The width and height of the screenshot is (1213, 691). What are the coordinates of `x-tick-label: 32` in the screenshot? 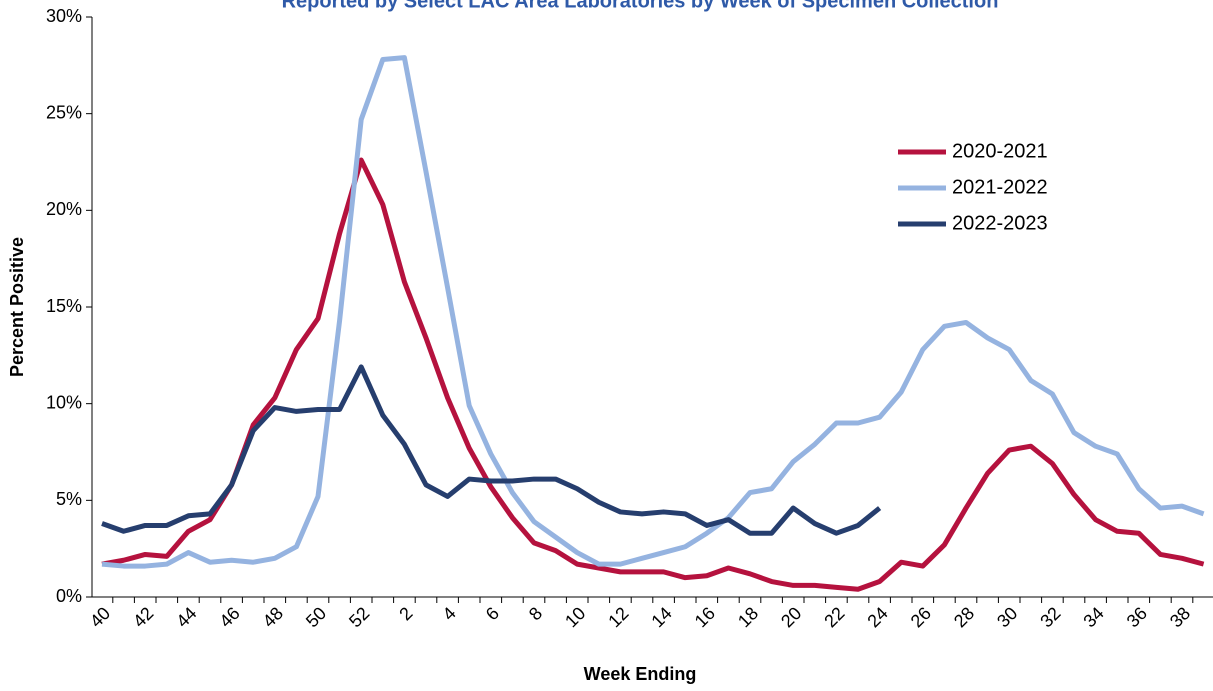 It's located at (1050, 617).